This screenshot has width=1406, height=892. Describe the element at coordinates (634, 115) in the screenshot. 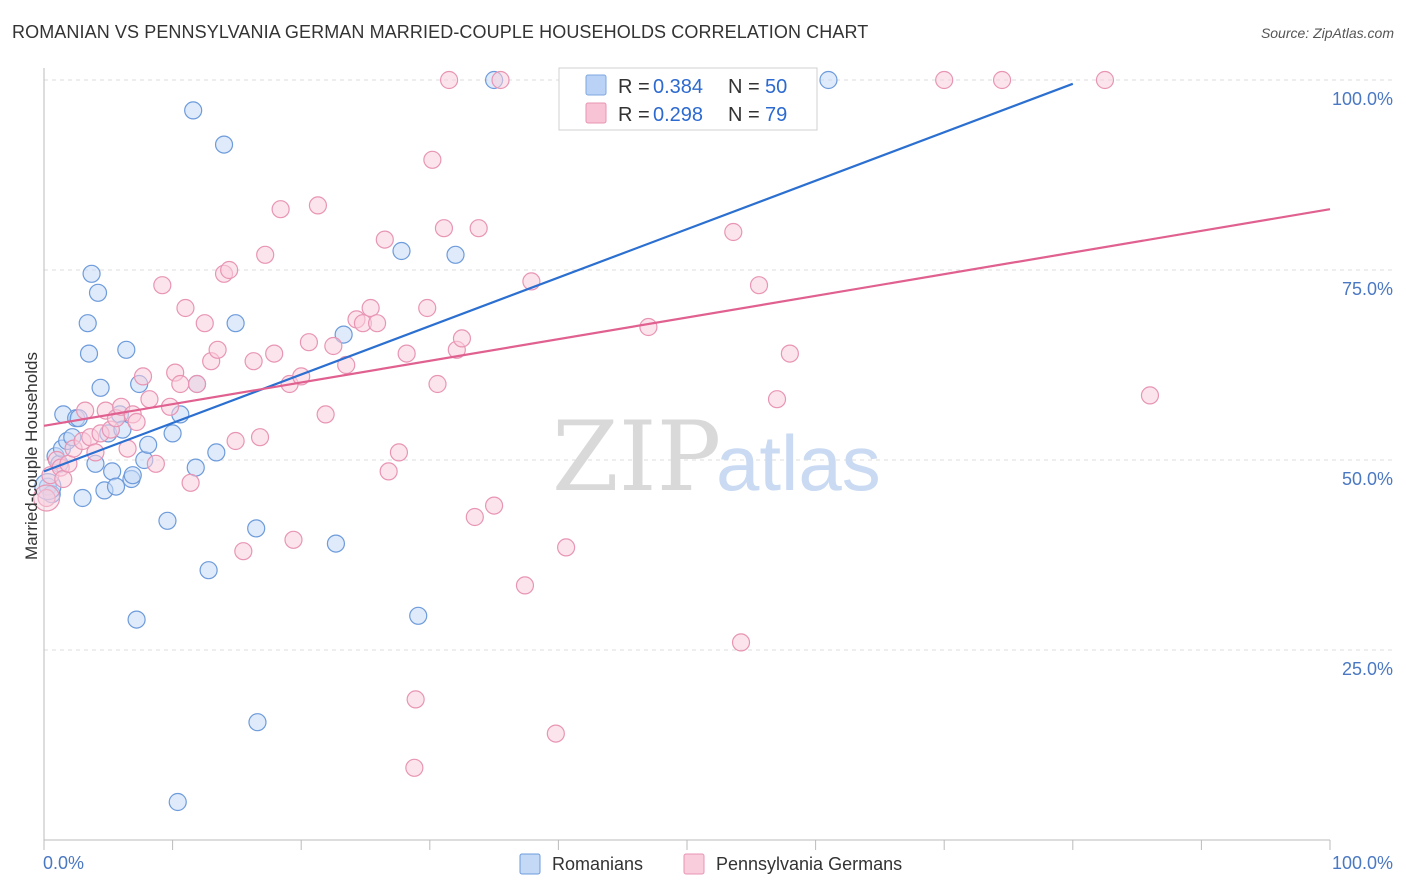

I see `legend-r-label-pennsylvania-germans: R =` at that location.